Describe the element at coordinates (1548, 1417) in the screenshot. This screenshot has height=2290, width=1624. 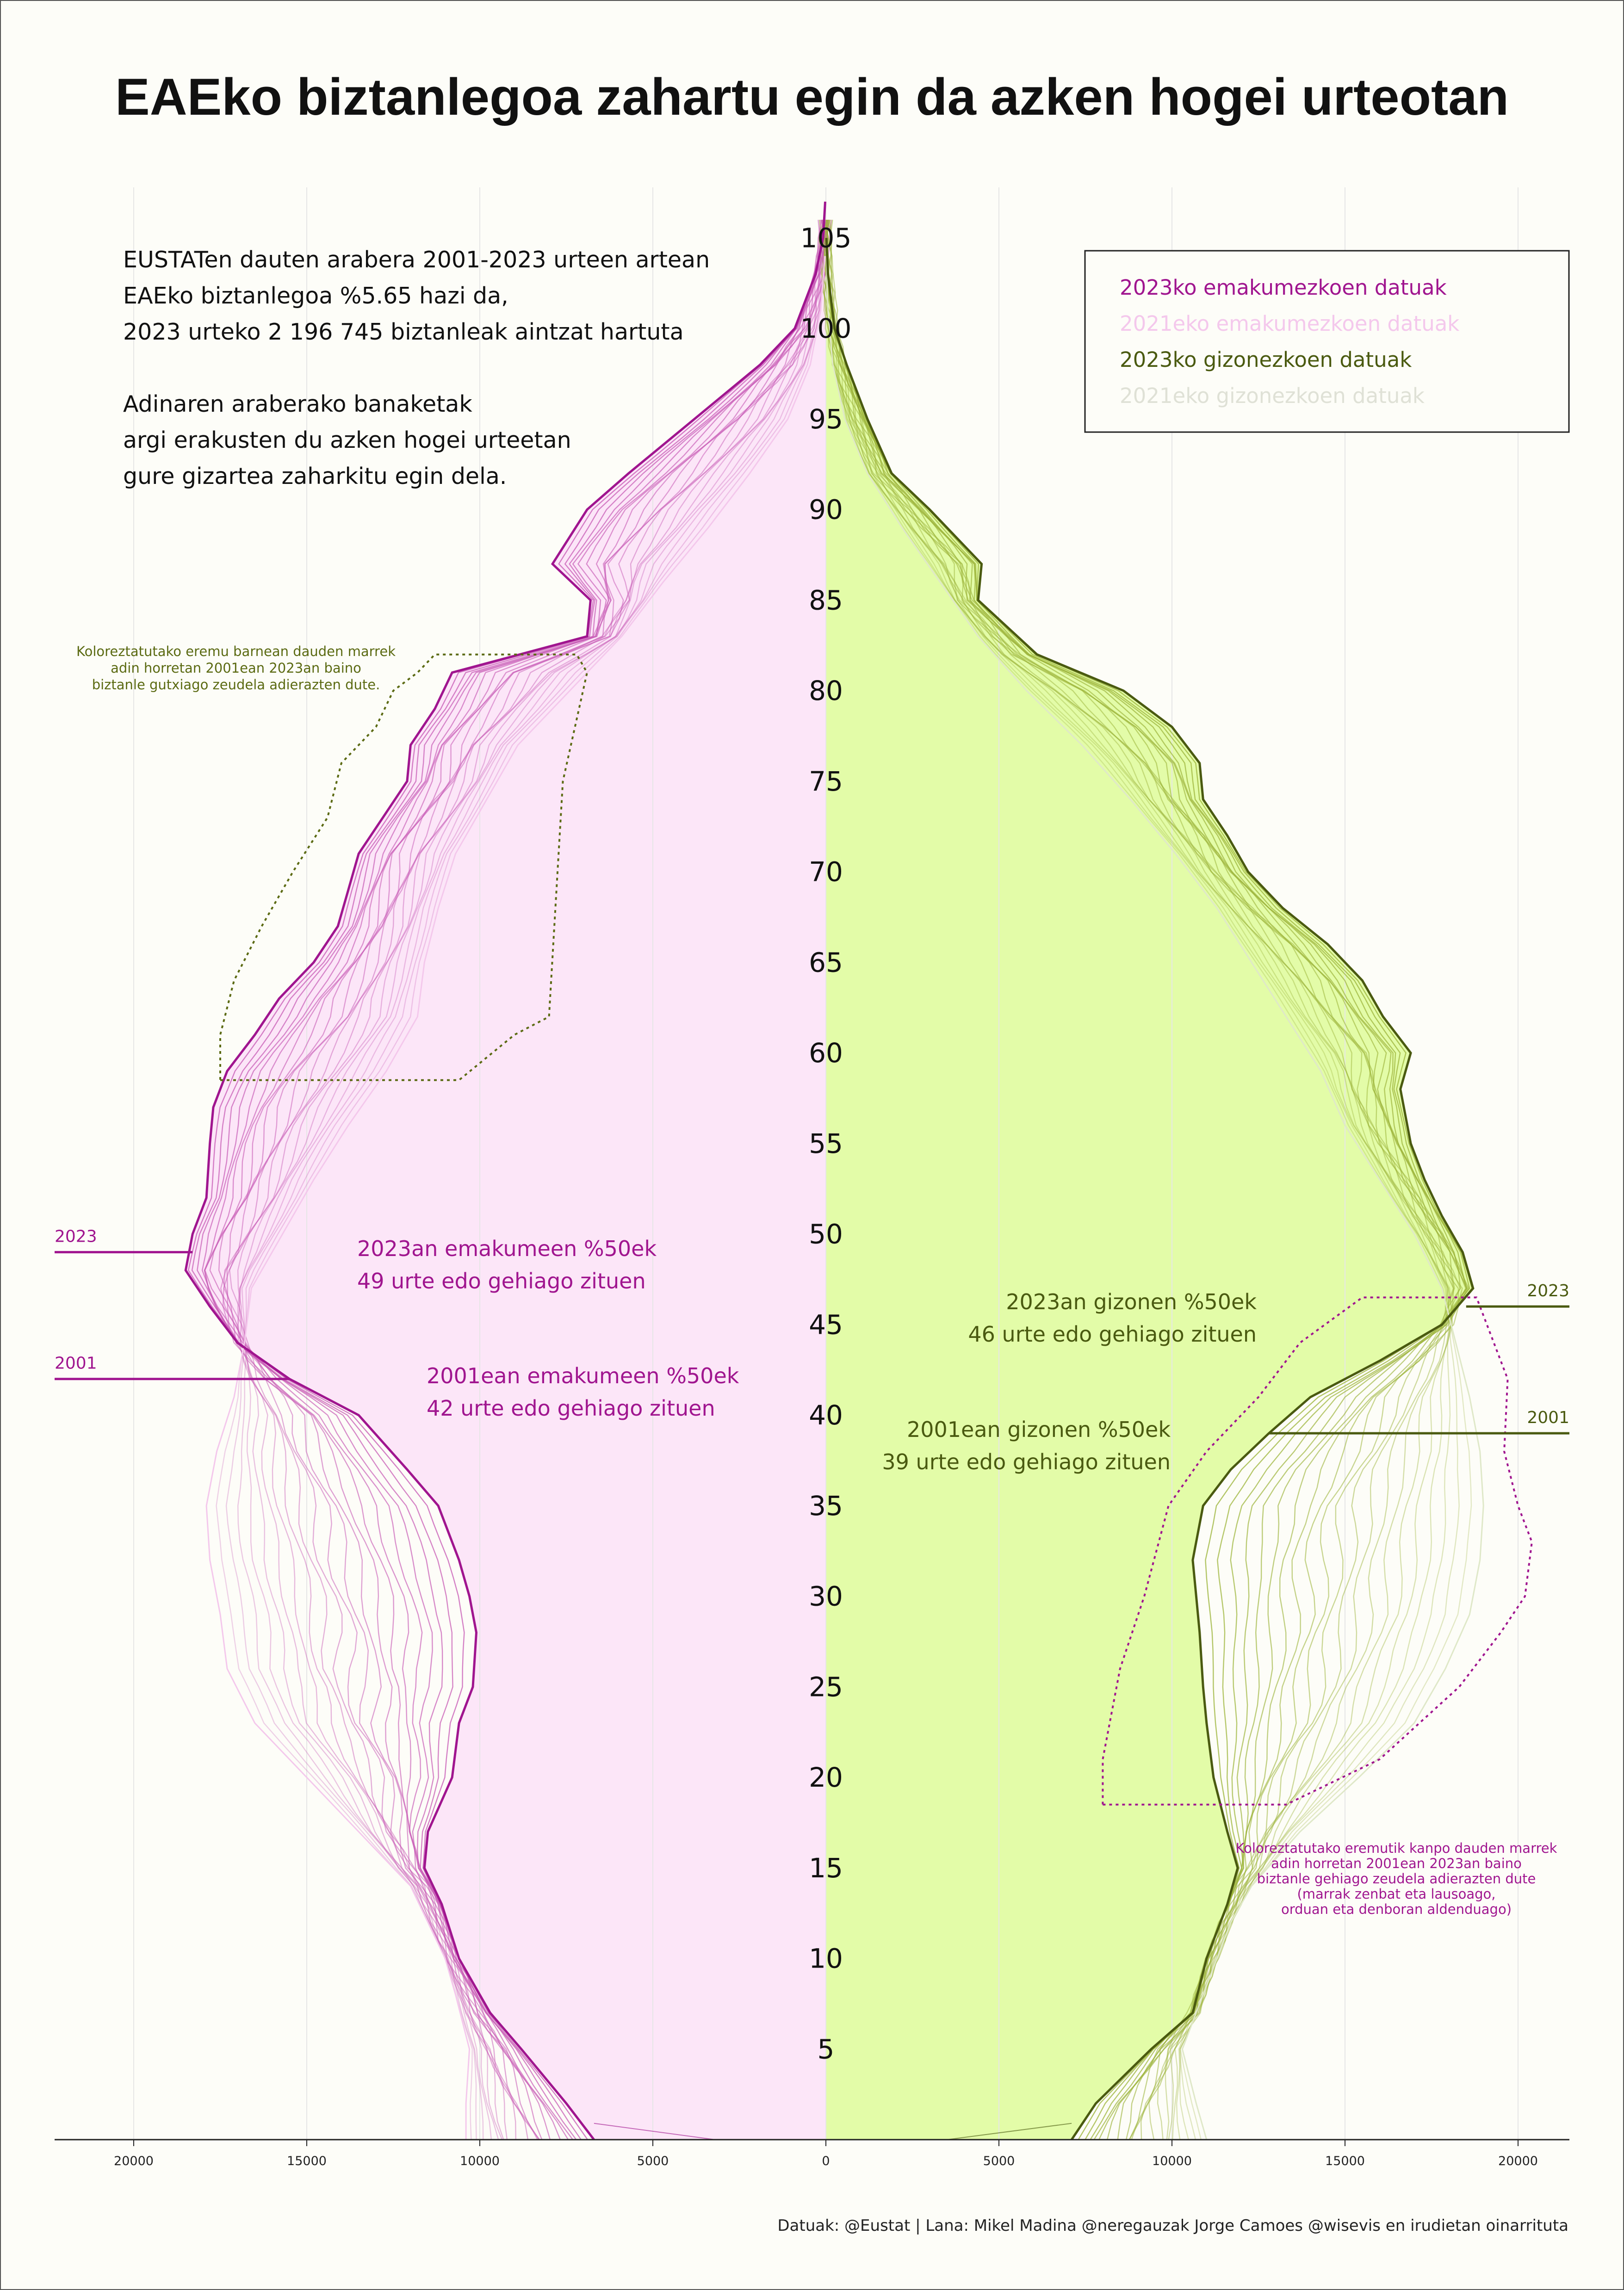
I see `marker-male-2001: 2001` at that location.